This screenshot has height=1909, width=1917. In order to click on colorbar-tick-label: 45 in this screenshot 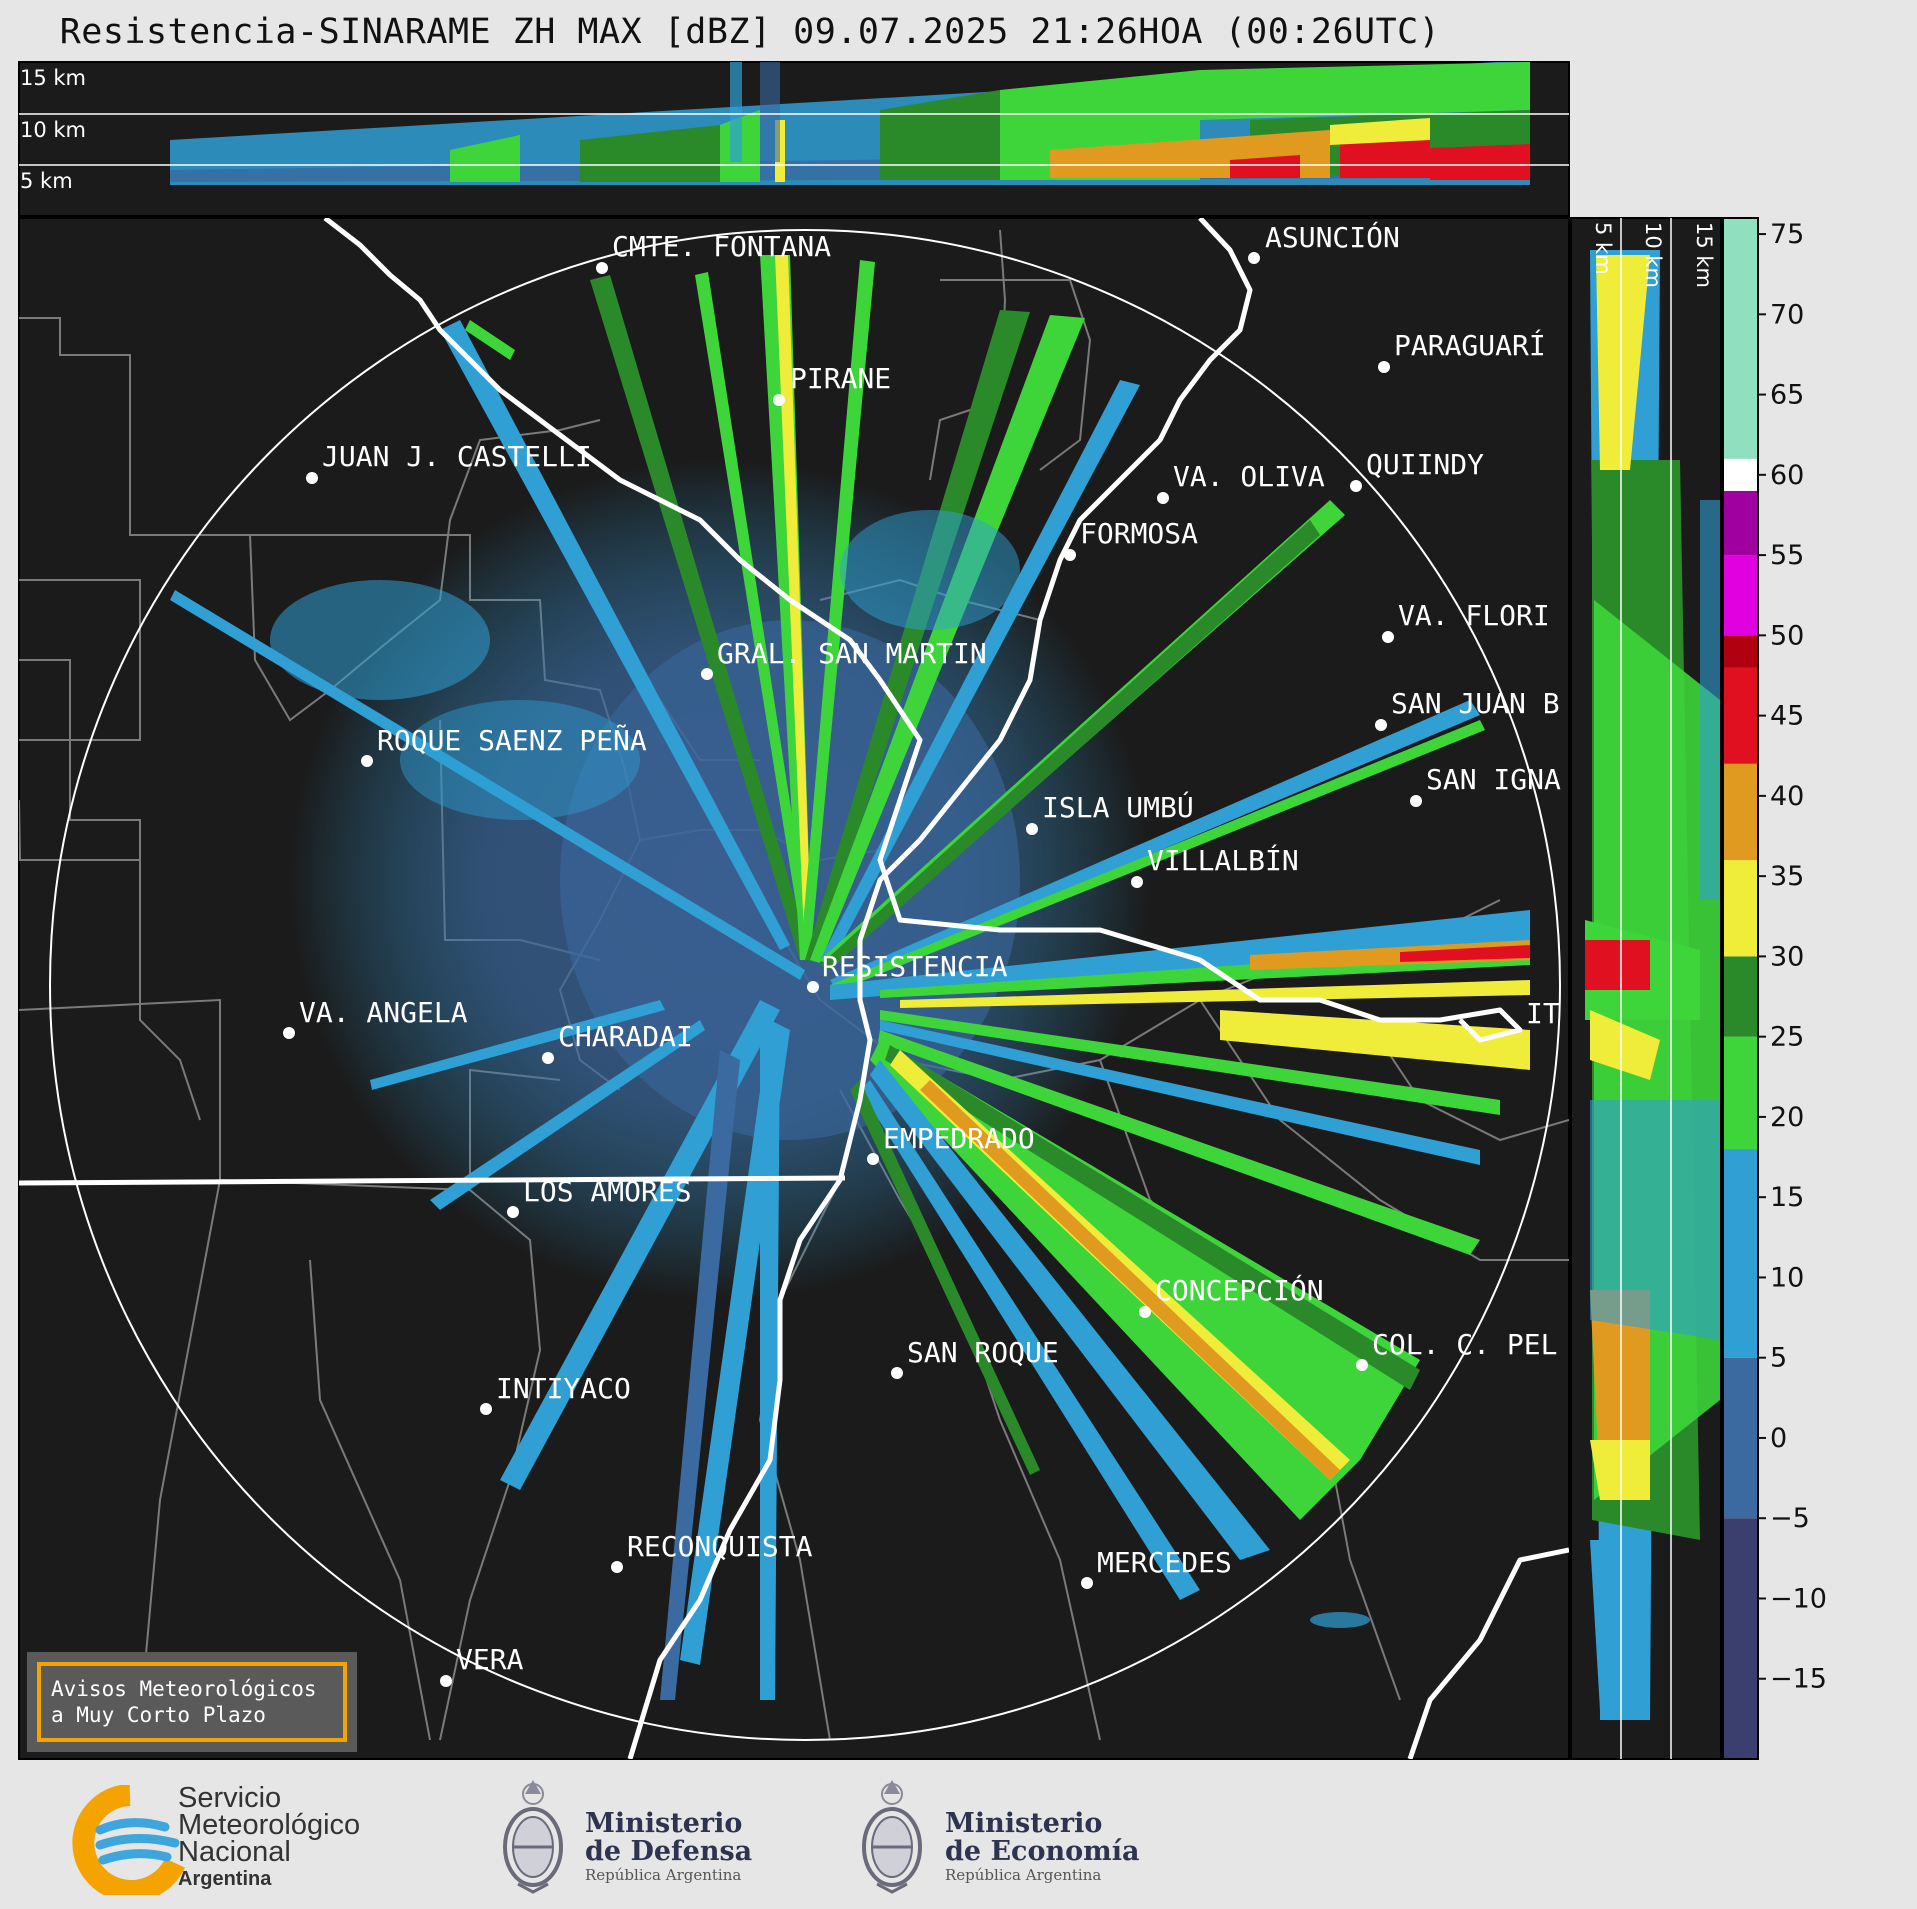, I will do `click(1787, 716)`.